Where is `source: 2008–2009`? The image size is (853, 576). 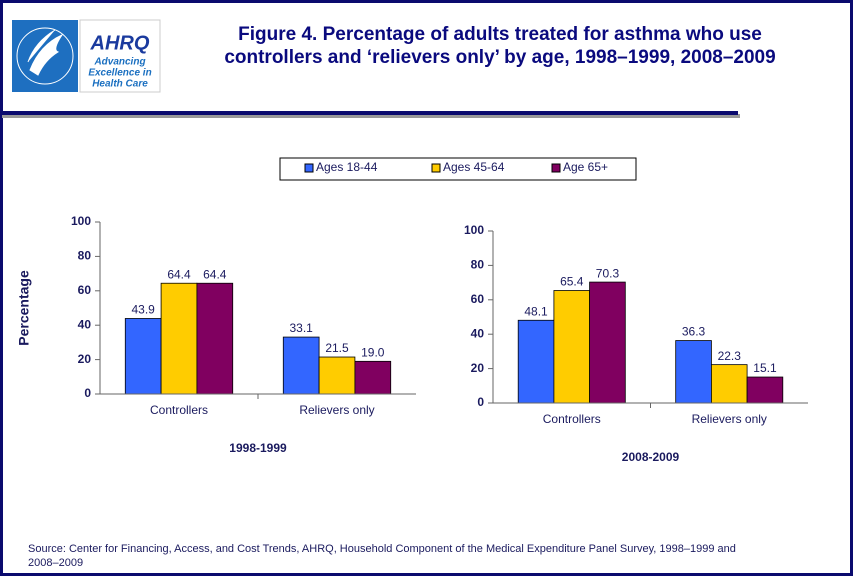
source: 2008–2009 is located at coordinates (55, 563).